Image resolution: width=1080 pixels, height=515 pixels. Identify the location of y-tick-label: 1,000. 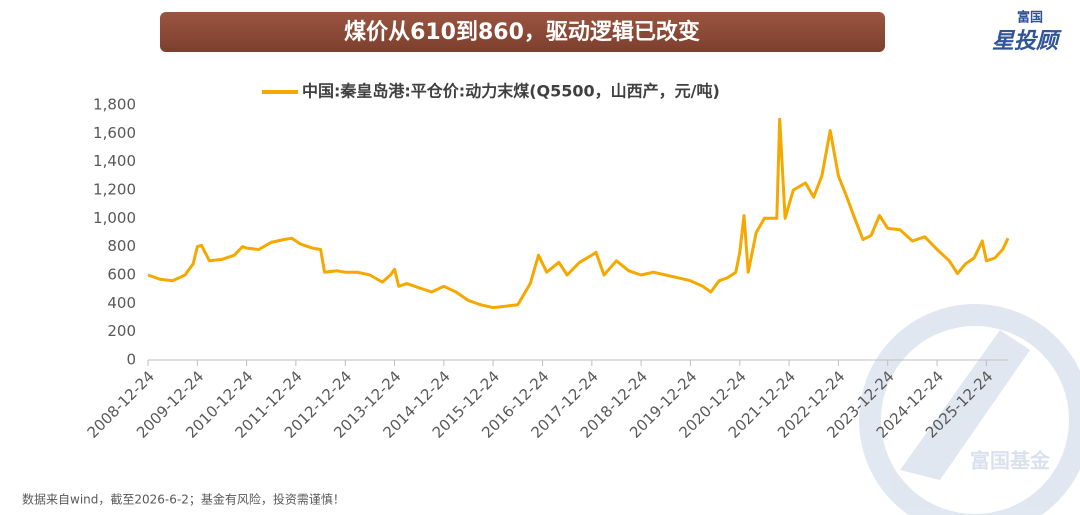
(114, 218).